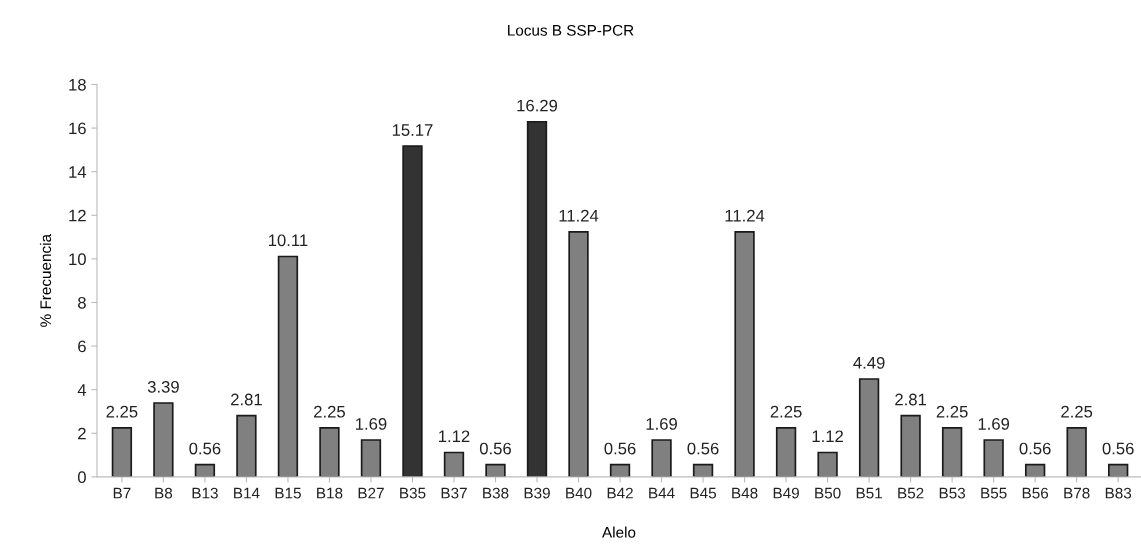  What do you see at coordinates (620, 493) in the screenshot?
I see `x-tick-label: B42` at bounding box center [620, 493].